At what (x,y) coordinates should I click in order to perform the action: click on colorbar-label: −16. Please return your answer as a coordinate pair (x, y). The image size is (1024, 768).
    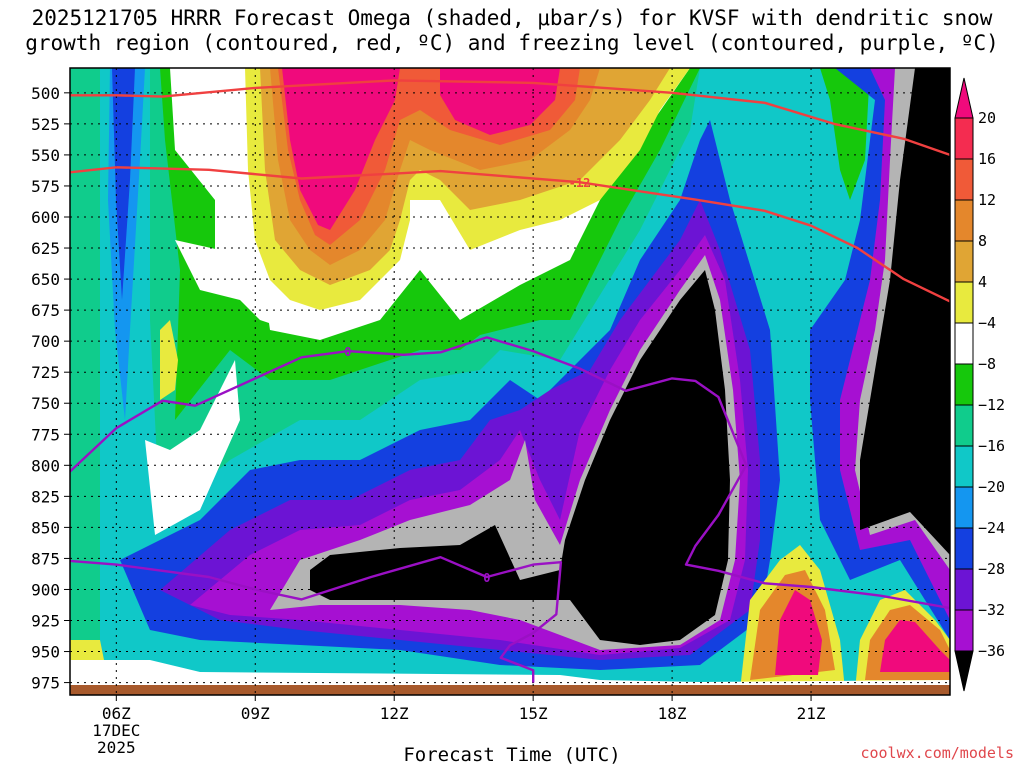
    Looking at the image, I should click on (991, 446).